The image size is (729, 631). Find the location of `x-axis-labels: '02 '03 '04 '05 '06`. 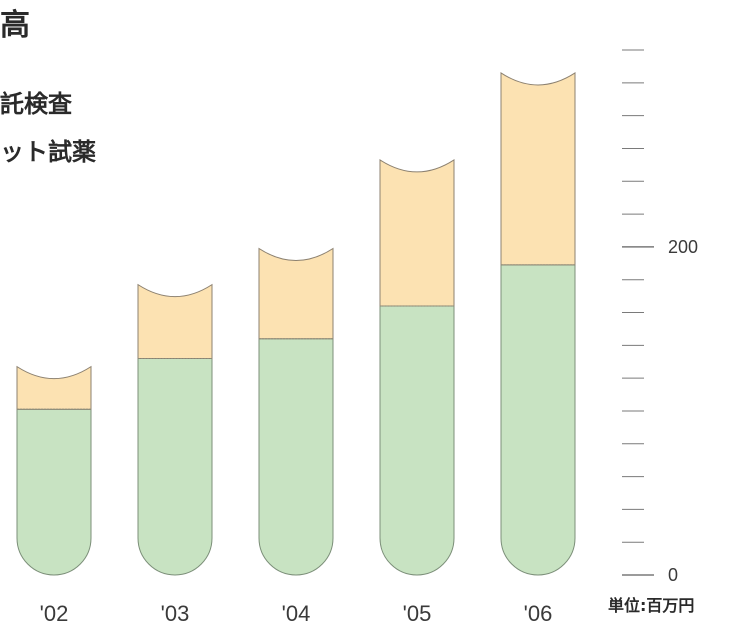

x-axis-labels: '02 '03 '04 '05 '06 is located at coordinates (296, 613).